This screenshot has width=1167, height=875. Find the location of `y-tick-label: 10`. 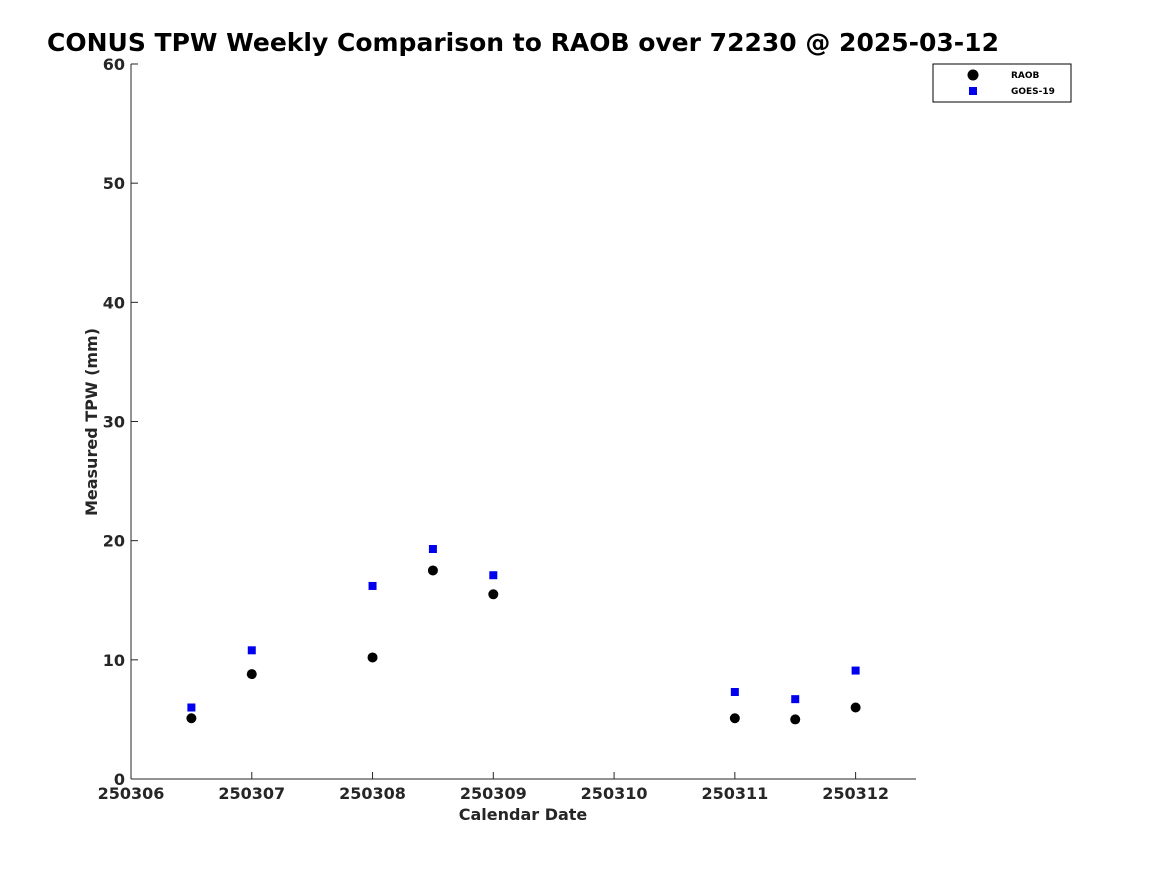

y-tick-label: 10 is located at coordinates (114, 660).